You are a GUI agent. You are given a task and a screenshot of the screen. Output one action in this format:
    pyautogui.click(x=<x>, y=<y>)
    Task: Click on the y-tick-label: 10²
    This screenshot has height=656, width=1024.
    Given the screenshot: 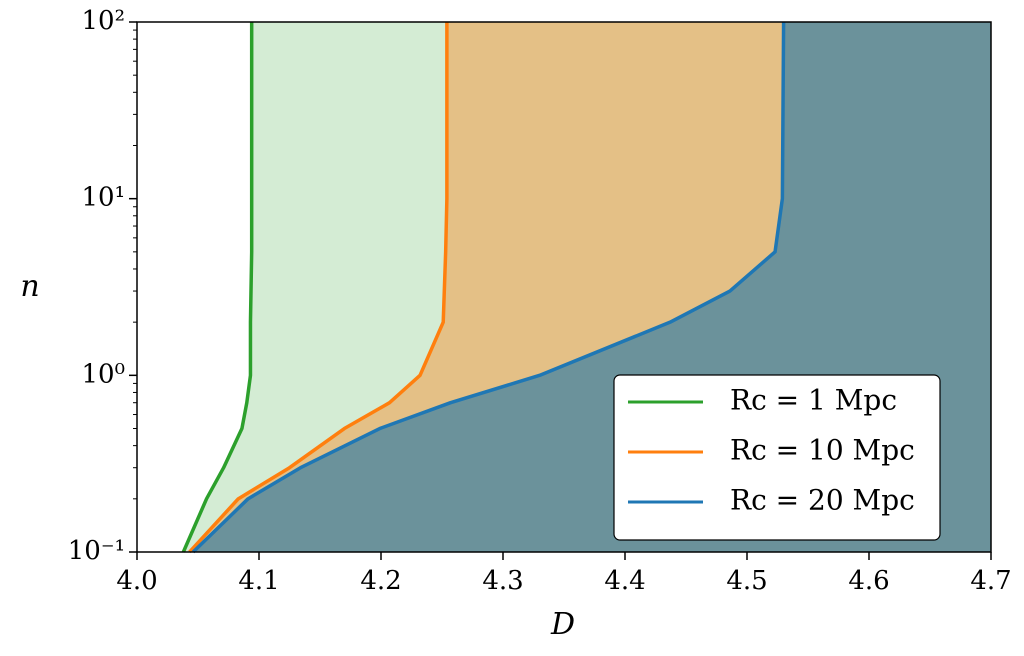 What is the action you would take?
    pyautogui.click(x=103, y=21)
    